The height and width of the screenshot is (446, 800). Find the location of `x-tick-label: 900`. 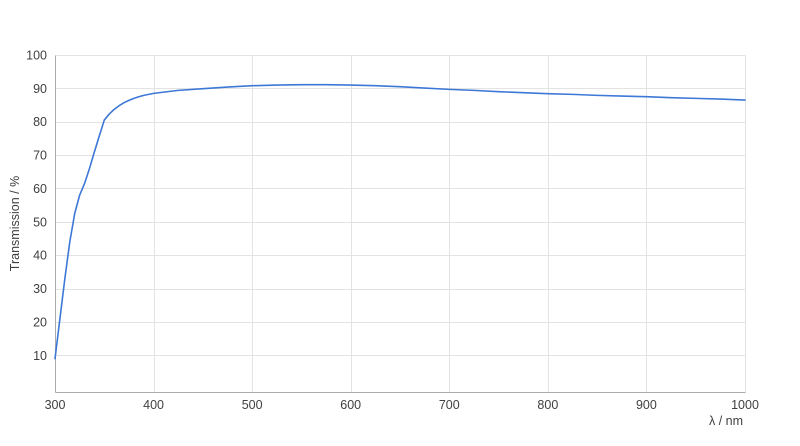

x-tick-label: 900 is located at coordinates (646, 405).